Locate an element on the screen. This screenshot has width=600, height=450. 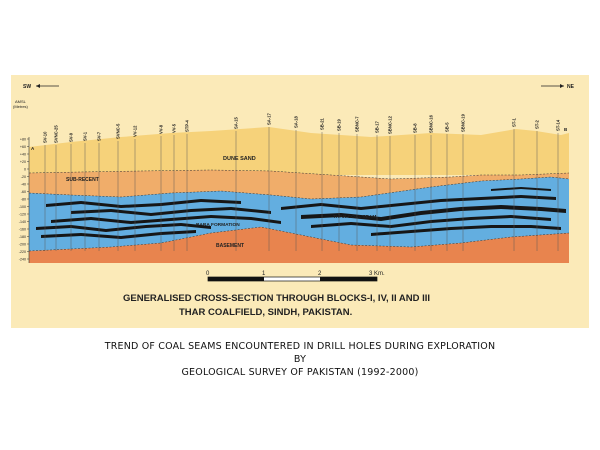
drill-hole-label: STP-4 is located at coordinates (187, 125).